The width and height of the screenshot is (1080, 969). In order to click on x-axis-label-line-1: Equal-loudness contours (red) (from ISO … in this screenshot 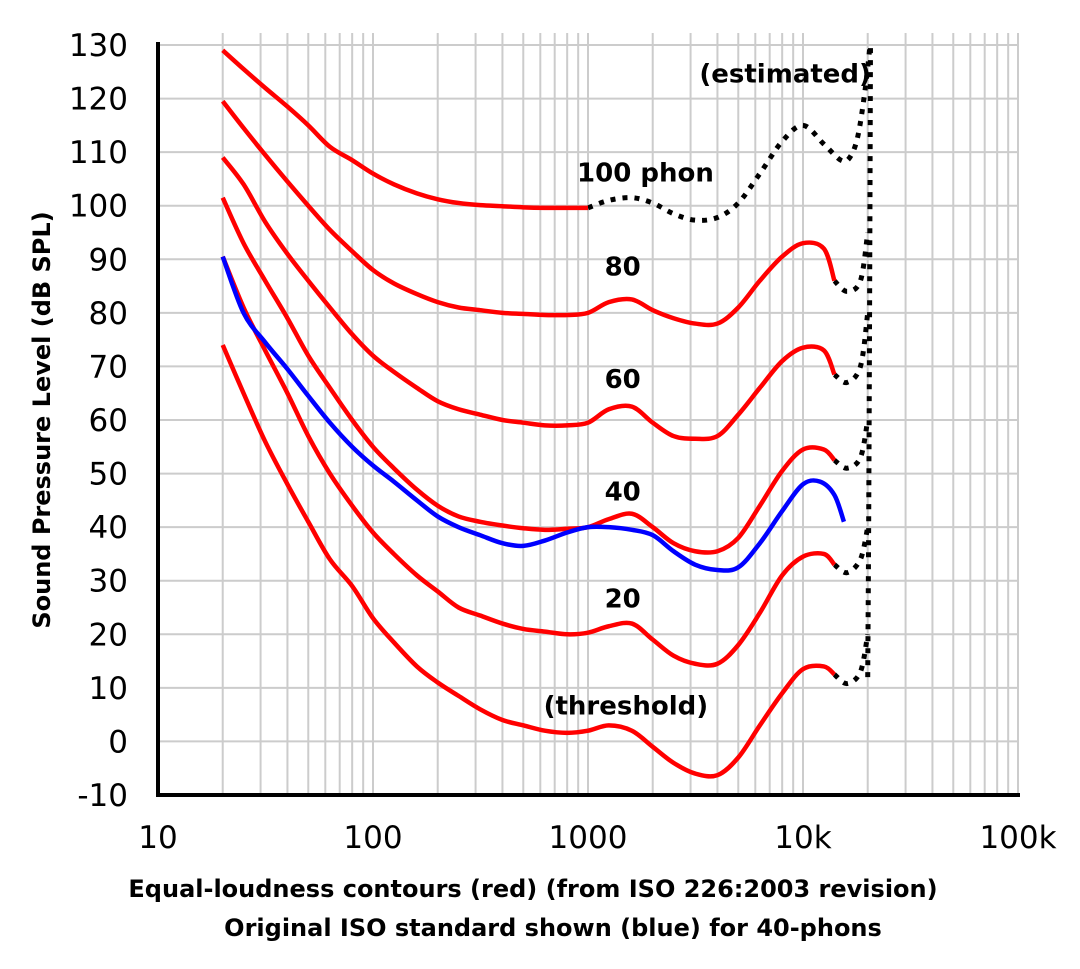, I will do `click(532, 889)`.